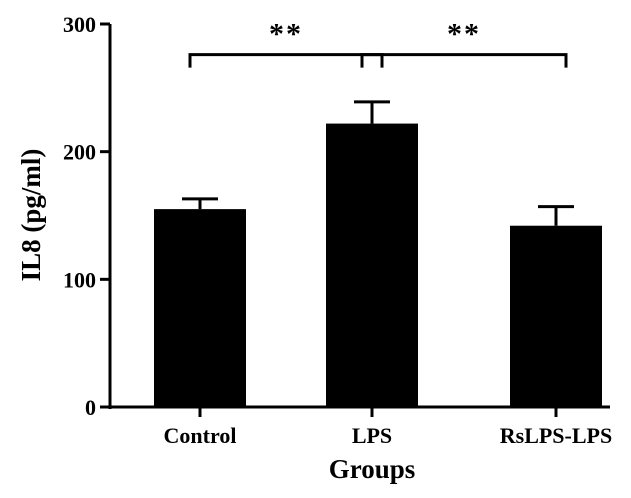 Image resolution: width=631 pixels, height=498 pixels. What do you see at coordinates (79, 24) in the screenshot?
I see `y-tick-label: 300` at bounding box center [79, 24].